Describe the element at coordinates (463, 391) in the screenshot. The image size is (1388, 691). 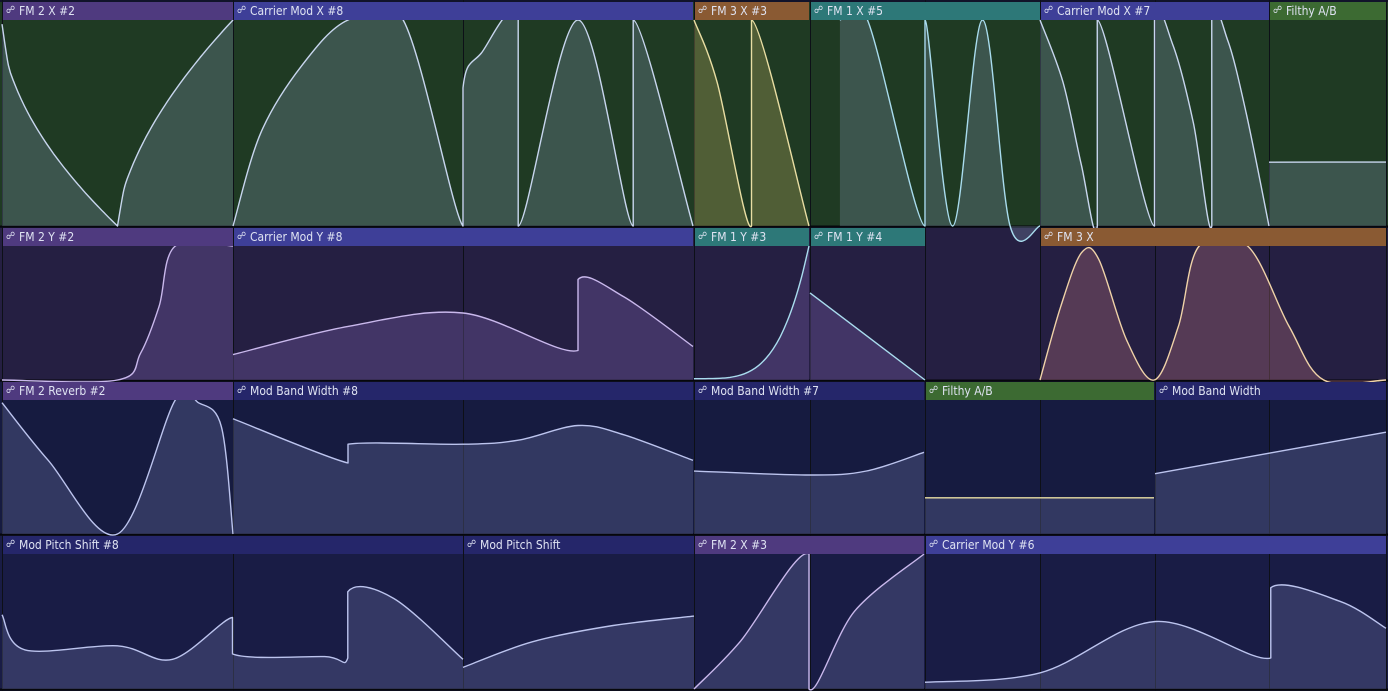
I see `clip-header-13: ☍ Mod Band Width #8` at that location.